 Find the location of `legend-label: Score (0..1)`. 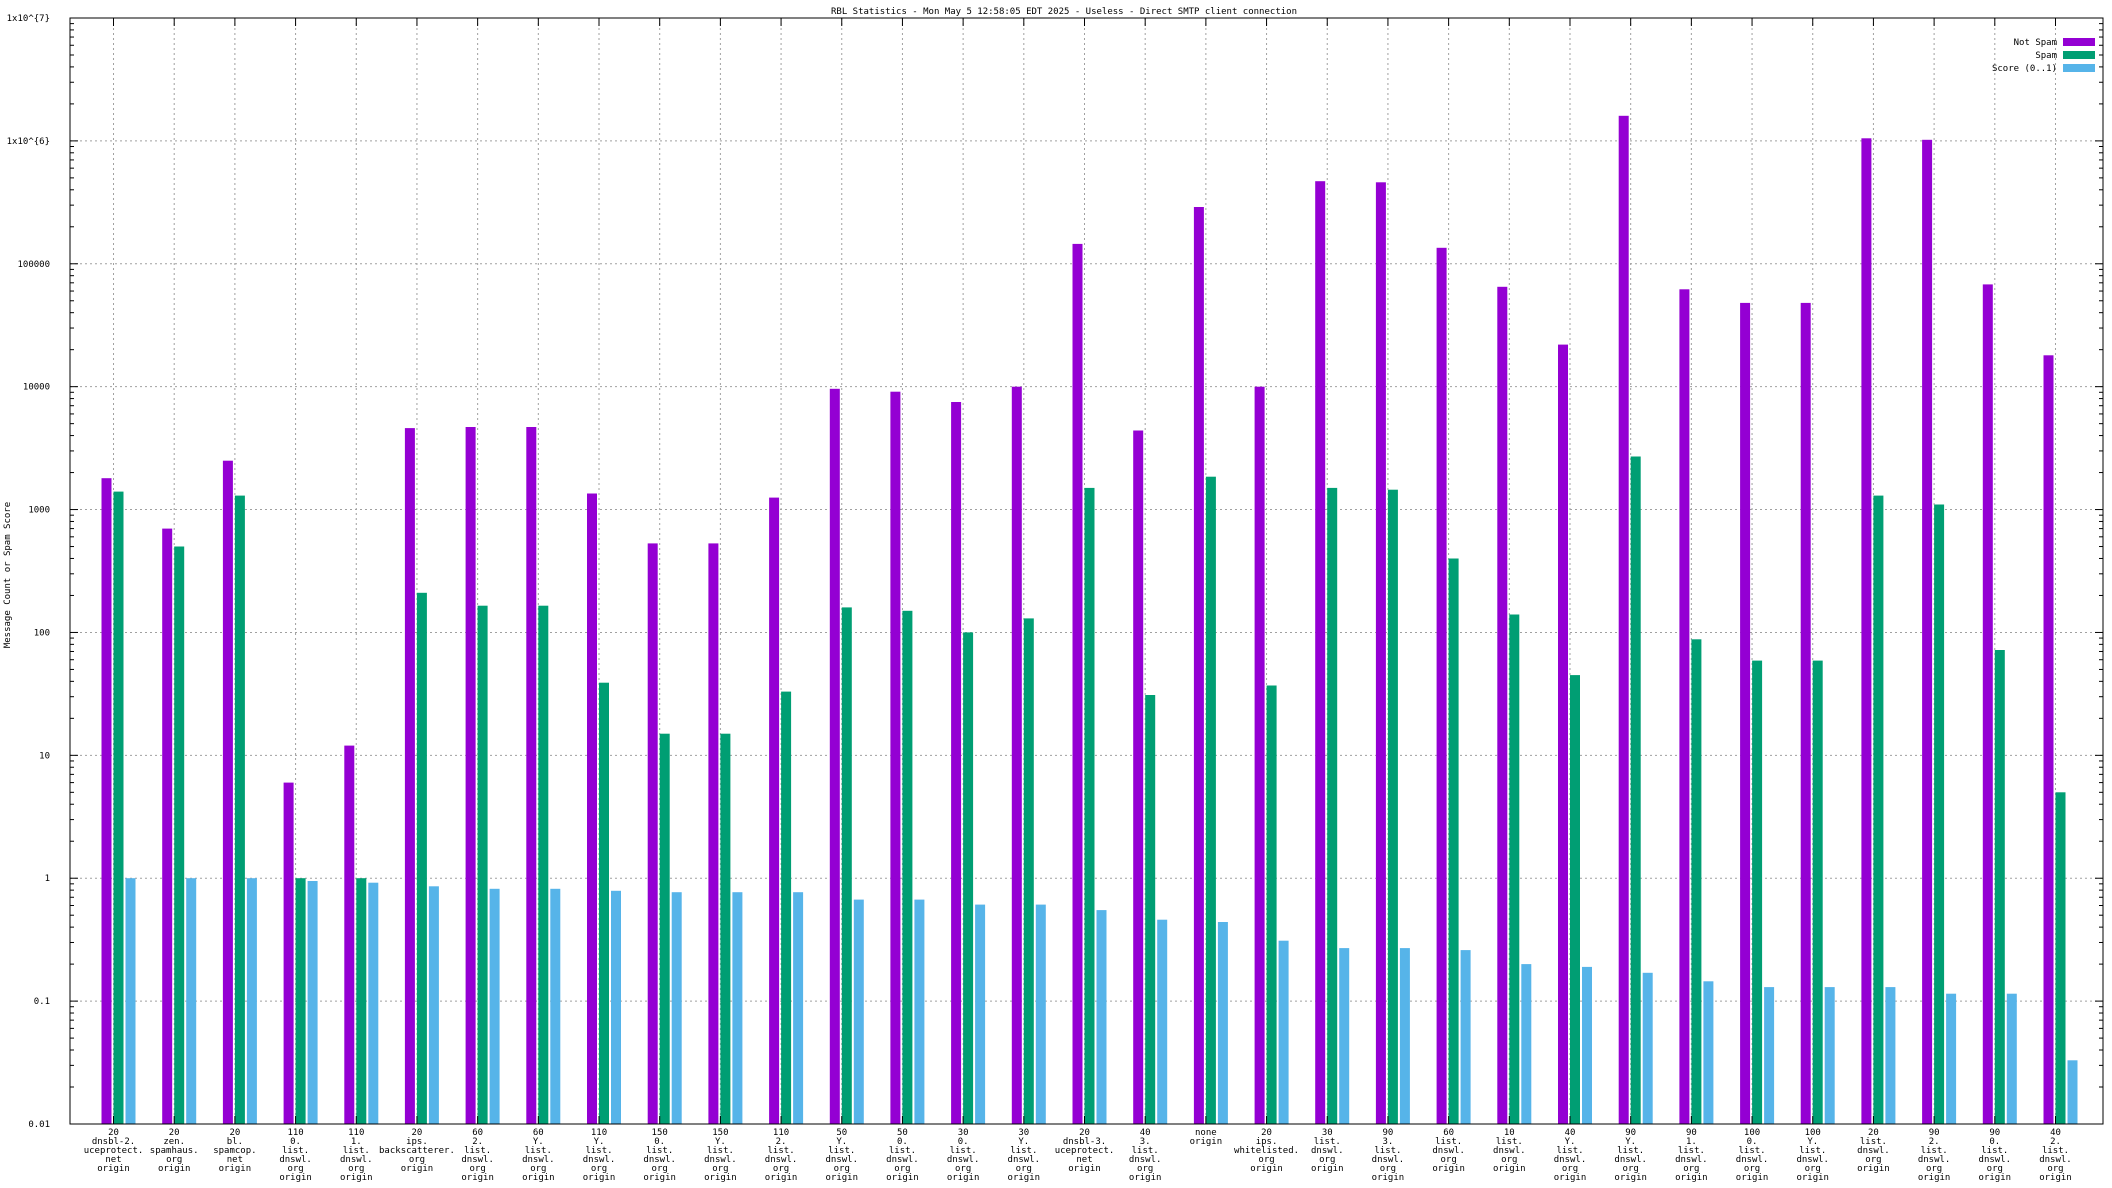

legend-label: Score (0..1) is located at coordinates (2024, 69).